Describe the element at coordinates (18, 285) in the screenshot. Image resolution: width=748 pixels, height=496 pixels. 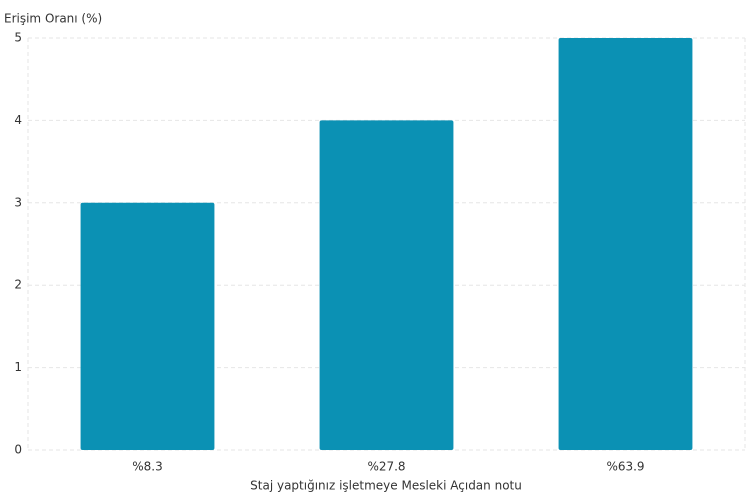
I see `y-tick-label: 2` at that location.